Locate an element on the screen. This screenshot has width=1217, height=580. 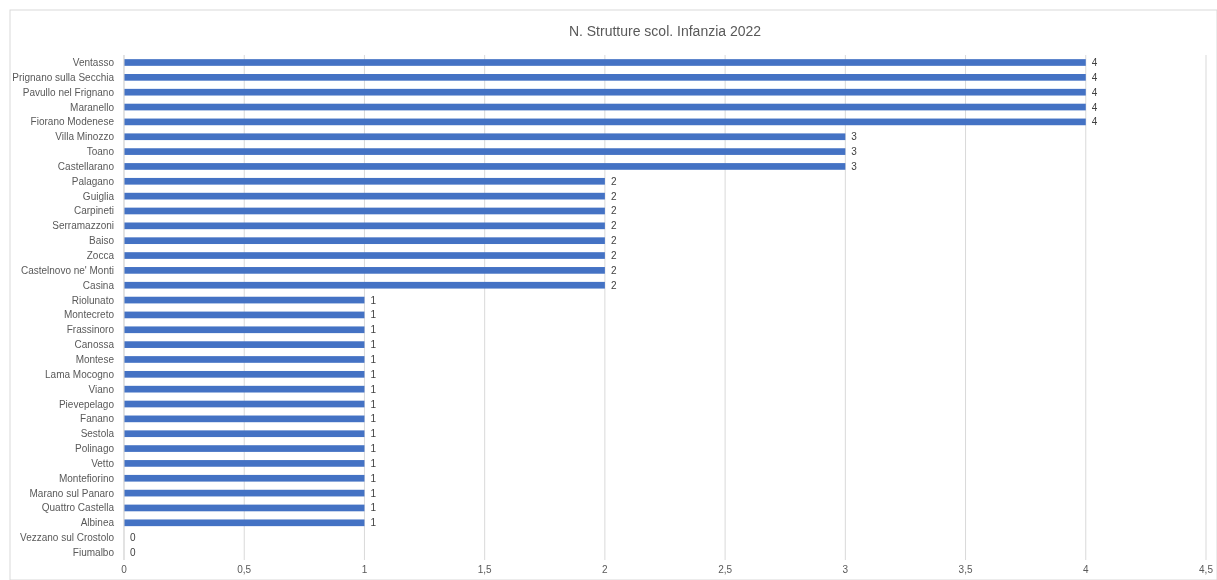
y-tick-label: Polinago is located at coordinates (95, 449).